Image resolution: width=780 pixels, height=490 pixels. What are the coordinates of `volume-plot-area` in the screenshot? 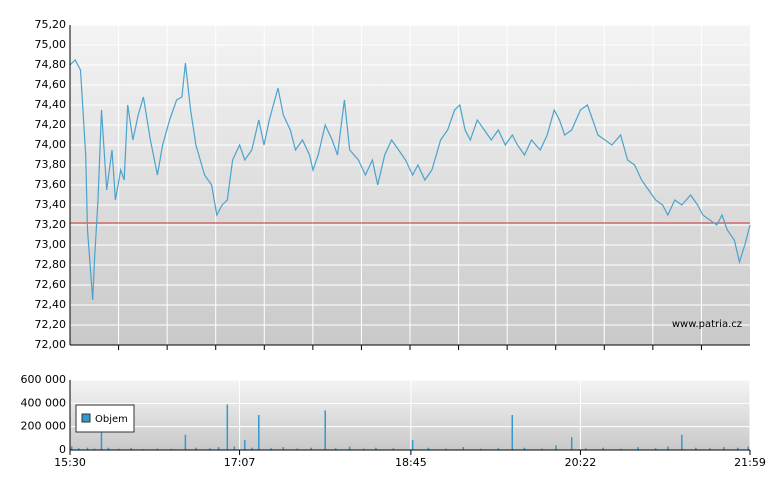 It's located at (410, 415).